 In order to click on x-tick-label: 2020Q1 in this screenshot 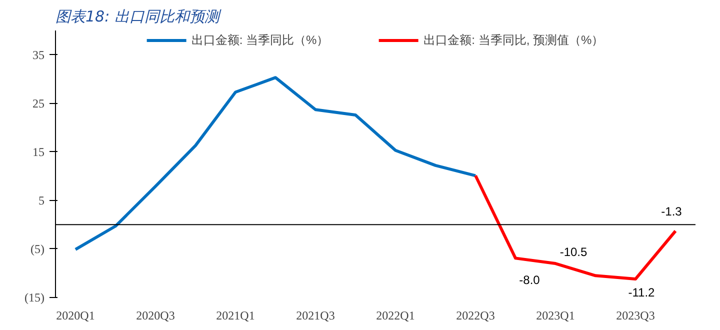, I will do `click(75, 315)`.